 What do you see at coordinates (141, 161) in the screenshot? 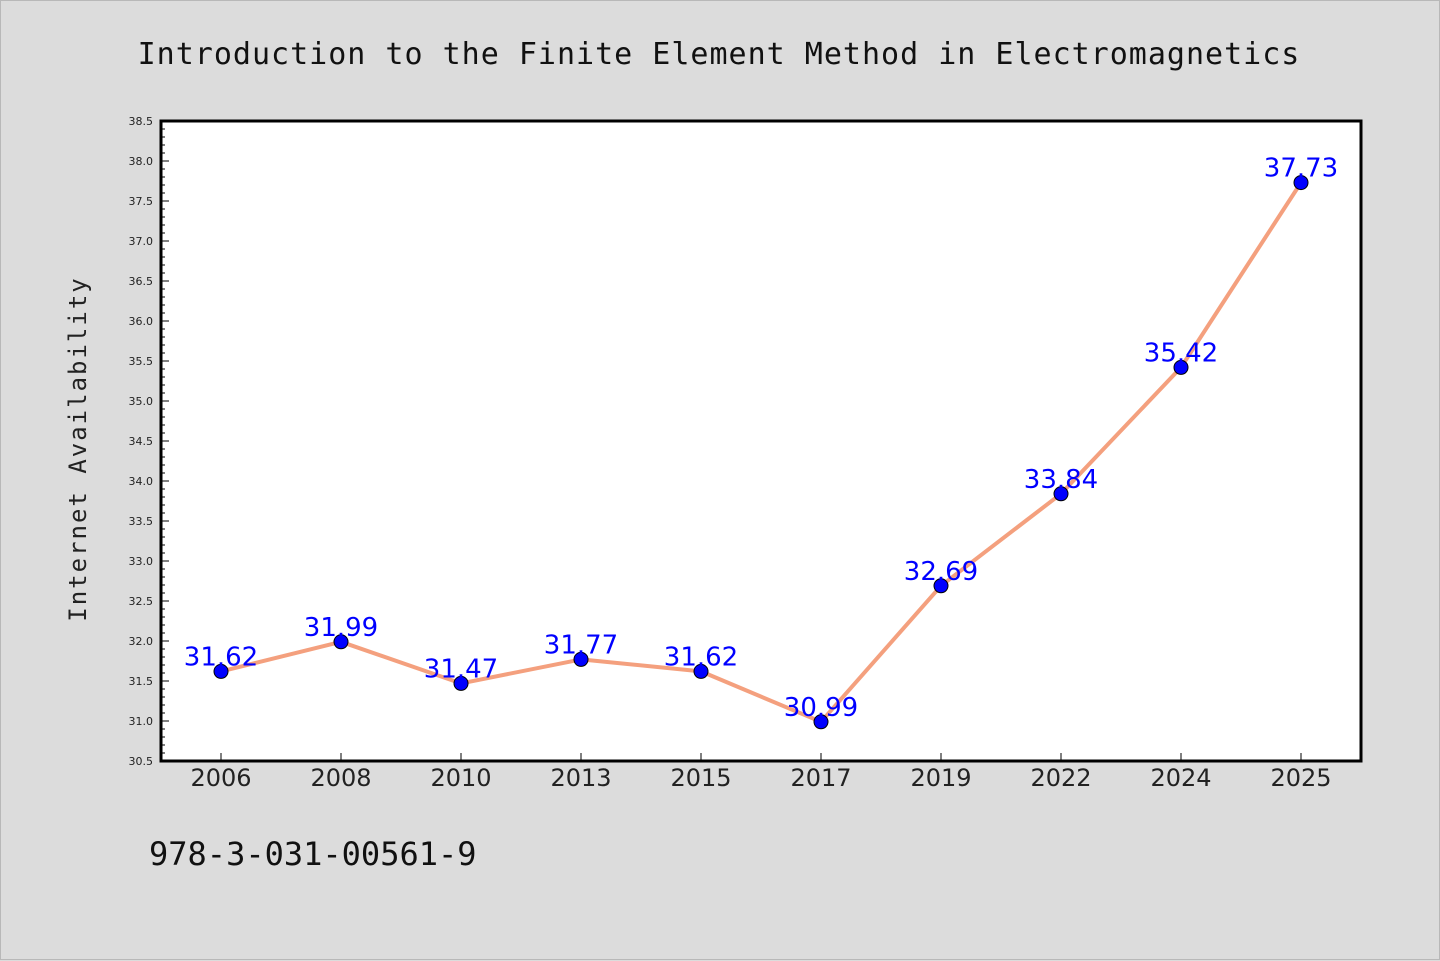
I see `y-tick-label: 38.0` at bounding box center [141, 161].